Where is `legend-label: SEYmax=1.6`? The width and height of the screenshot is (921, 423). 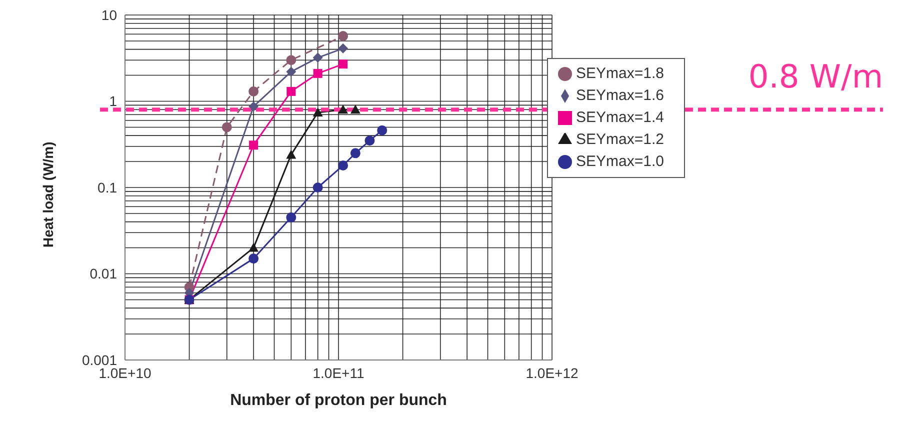 legend-label: SEYmax=1.6 is located at coordinates (620, 95).